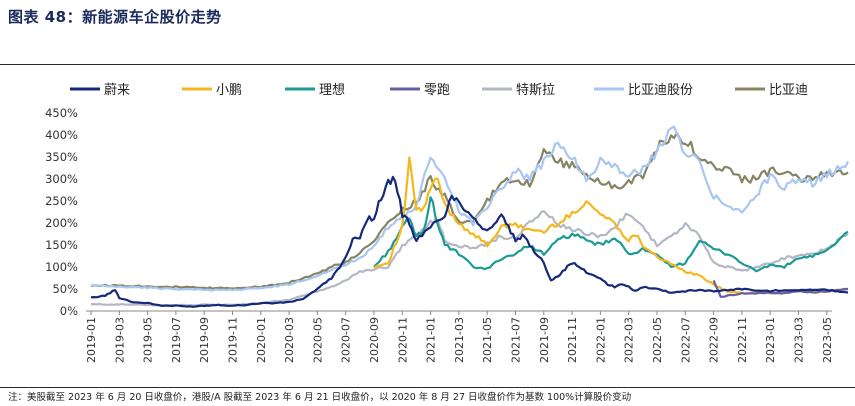 The height and width of the screenshot is (406, 855). What do you see at coordinates (69, 311) in the screenshot?
I see `y-tick-label: 0%` at bounding box center [69, 311].